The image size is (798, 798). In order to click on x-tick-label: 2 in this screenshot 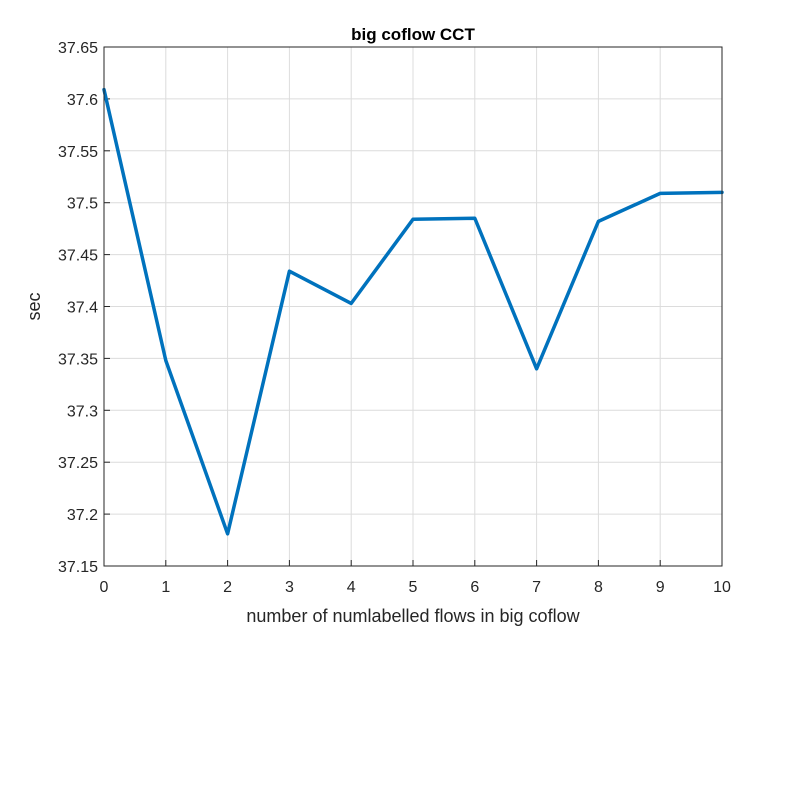, I will do `click(227, 587)`.